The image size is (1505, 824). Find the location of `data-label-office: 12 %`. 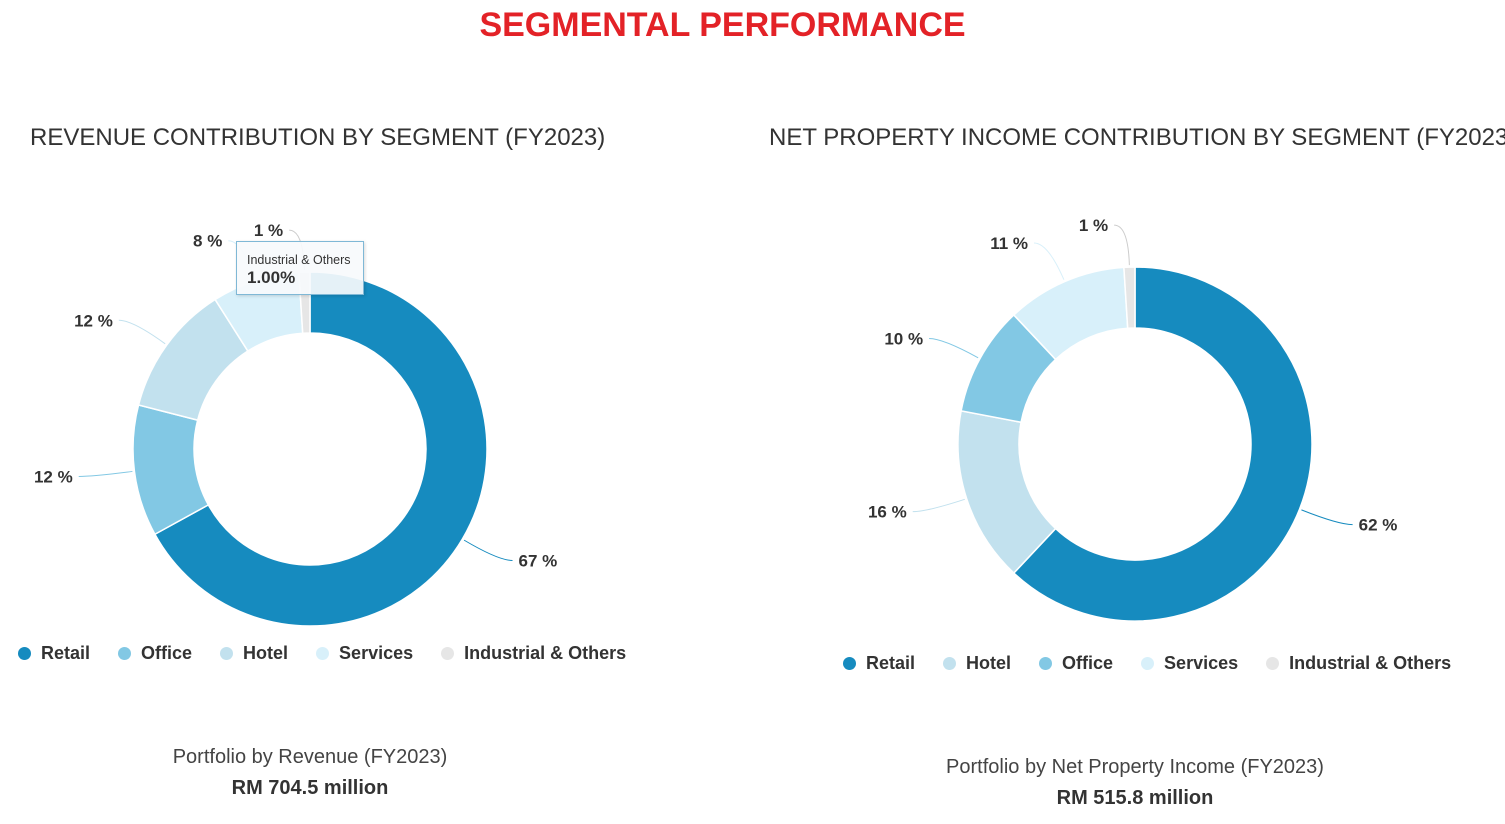

data-label-office: 12 % is located at coordinates (53, 476).